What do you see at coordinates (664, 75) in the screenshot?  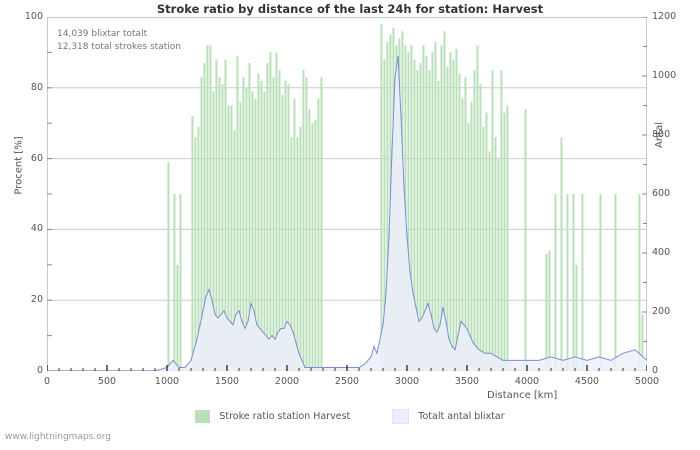 I see `y-axis-right-tick-1000: 1000` at bounding box center [664, 75].